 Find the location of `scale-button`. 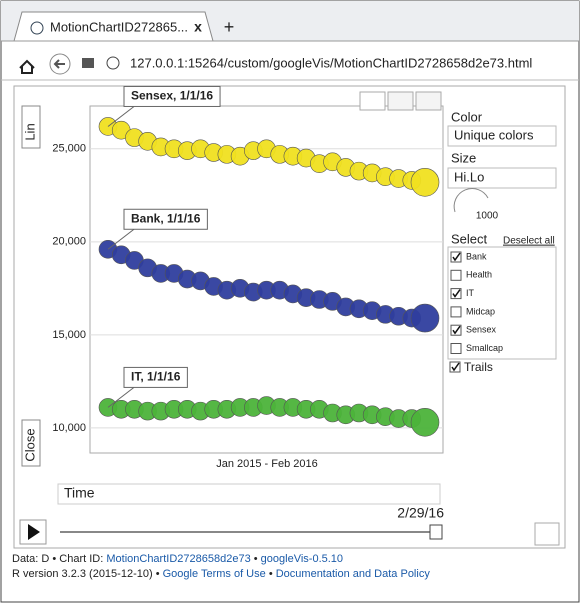

scale-button is located at coordinates (31, 127).